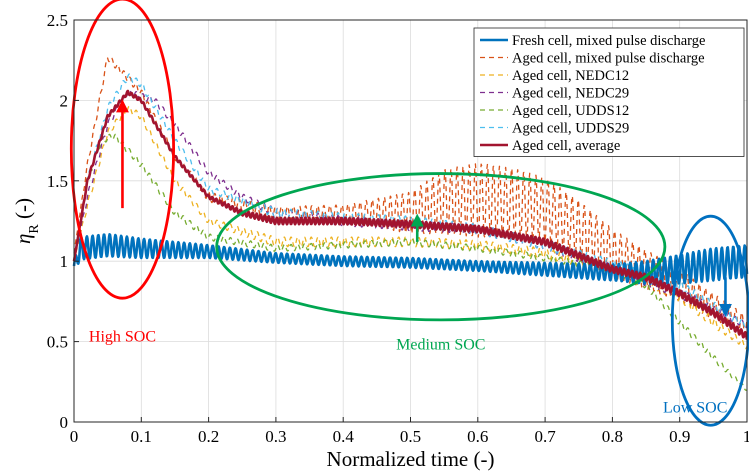 The height and width of the screenshot is (471, 749). What do you see at coordinates (612, 436) in the screenshot?
I see `x-tick-label: 0.8` at bounding box center [612, 436].